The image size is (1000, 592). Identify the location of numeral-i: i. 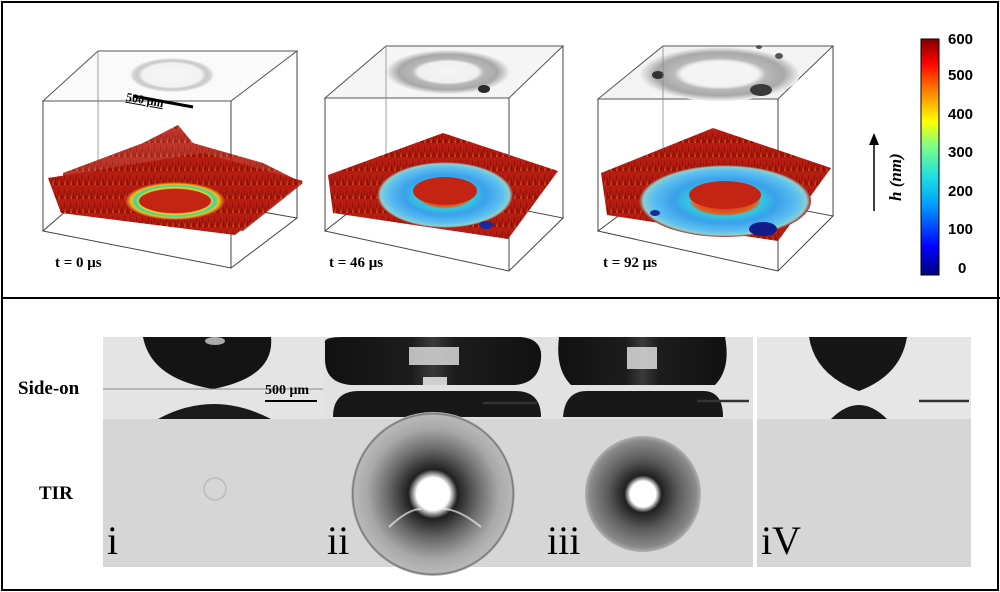
(113, 540).